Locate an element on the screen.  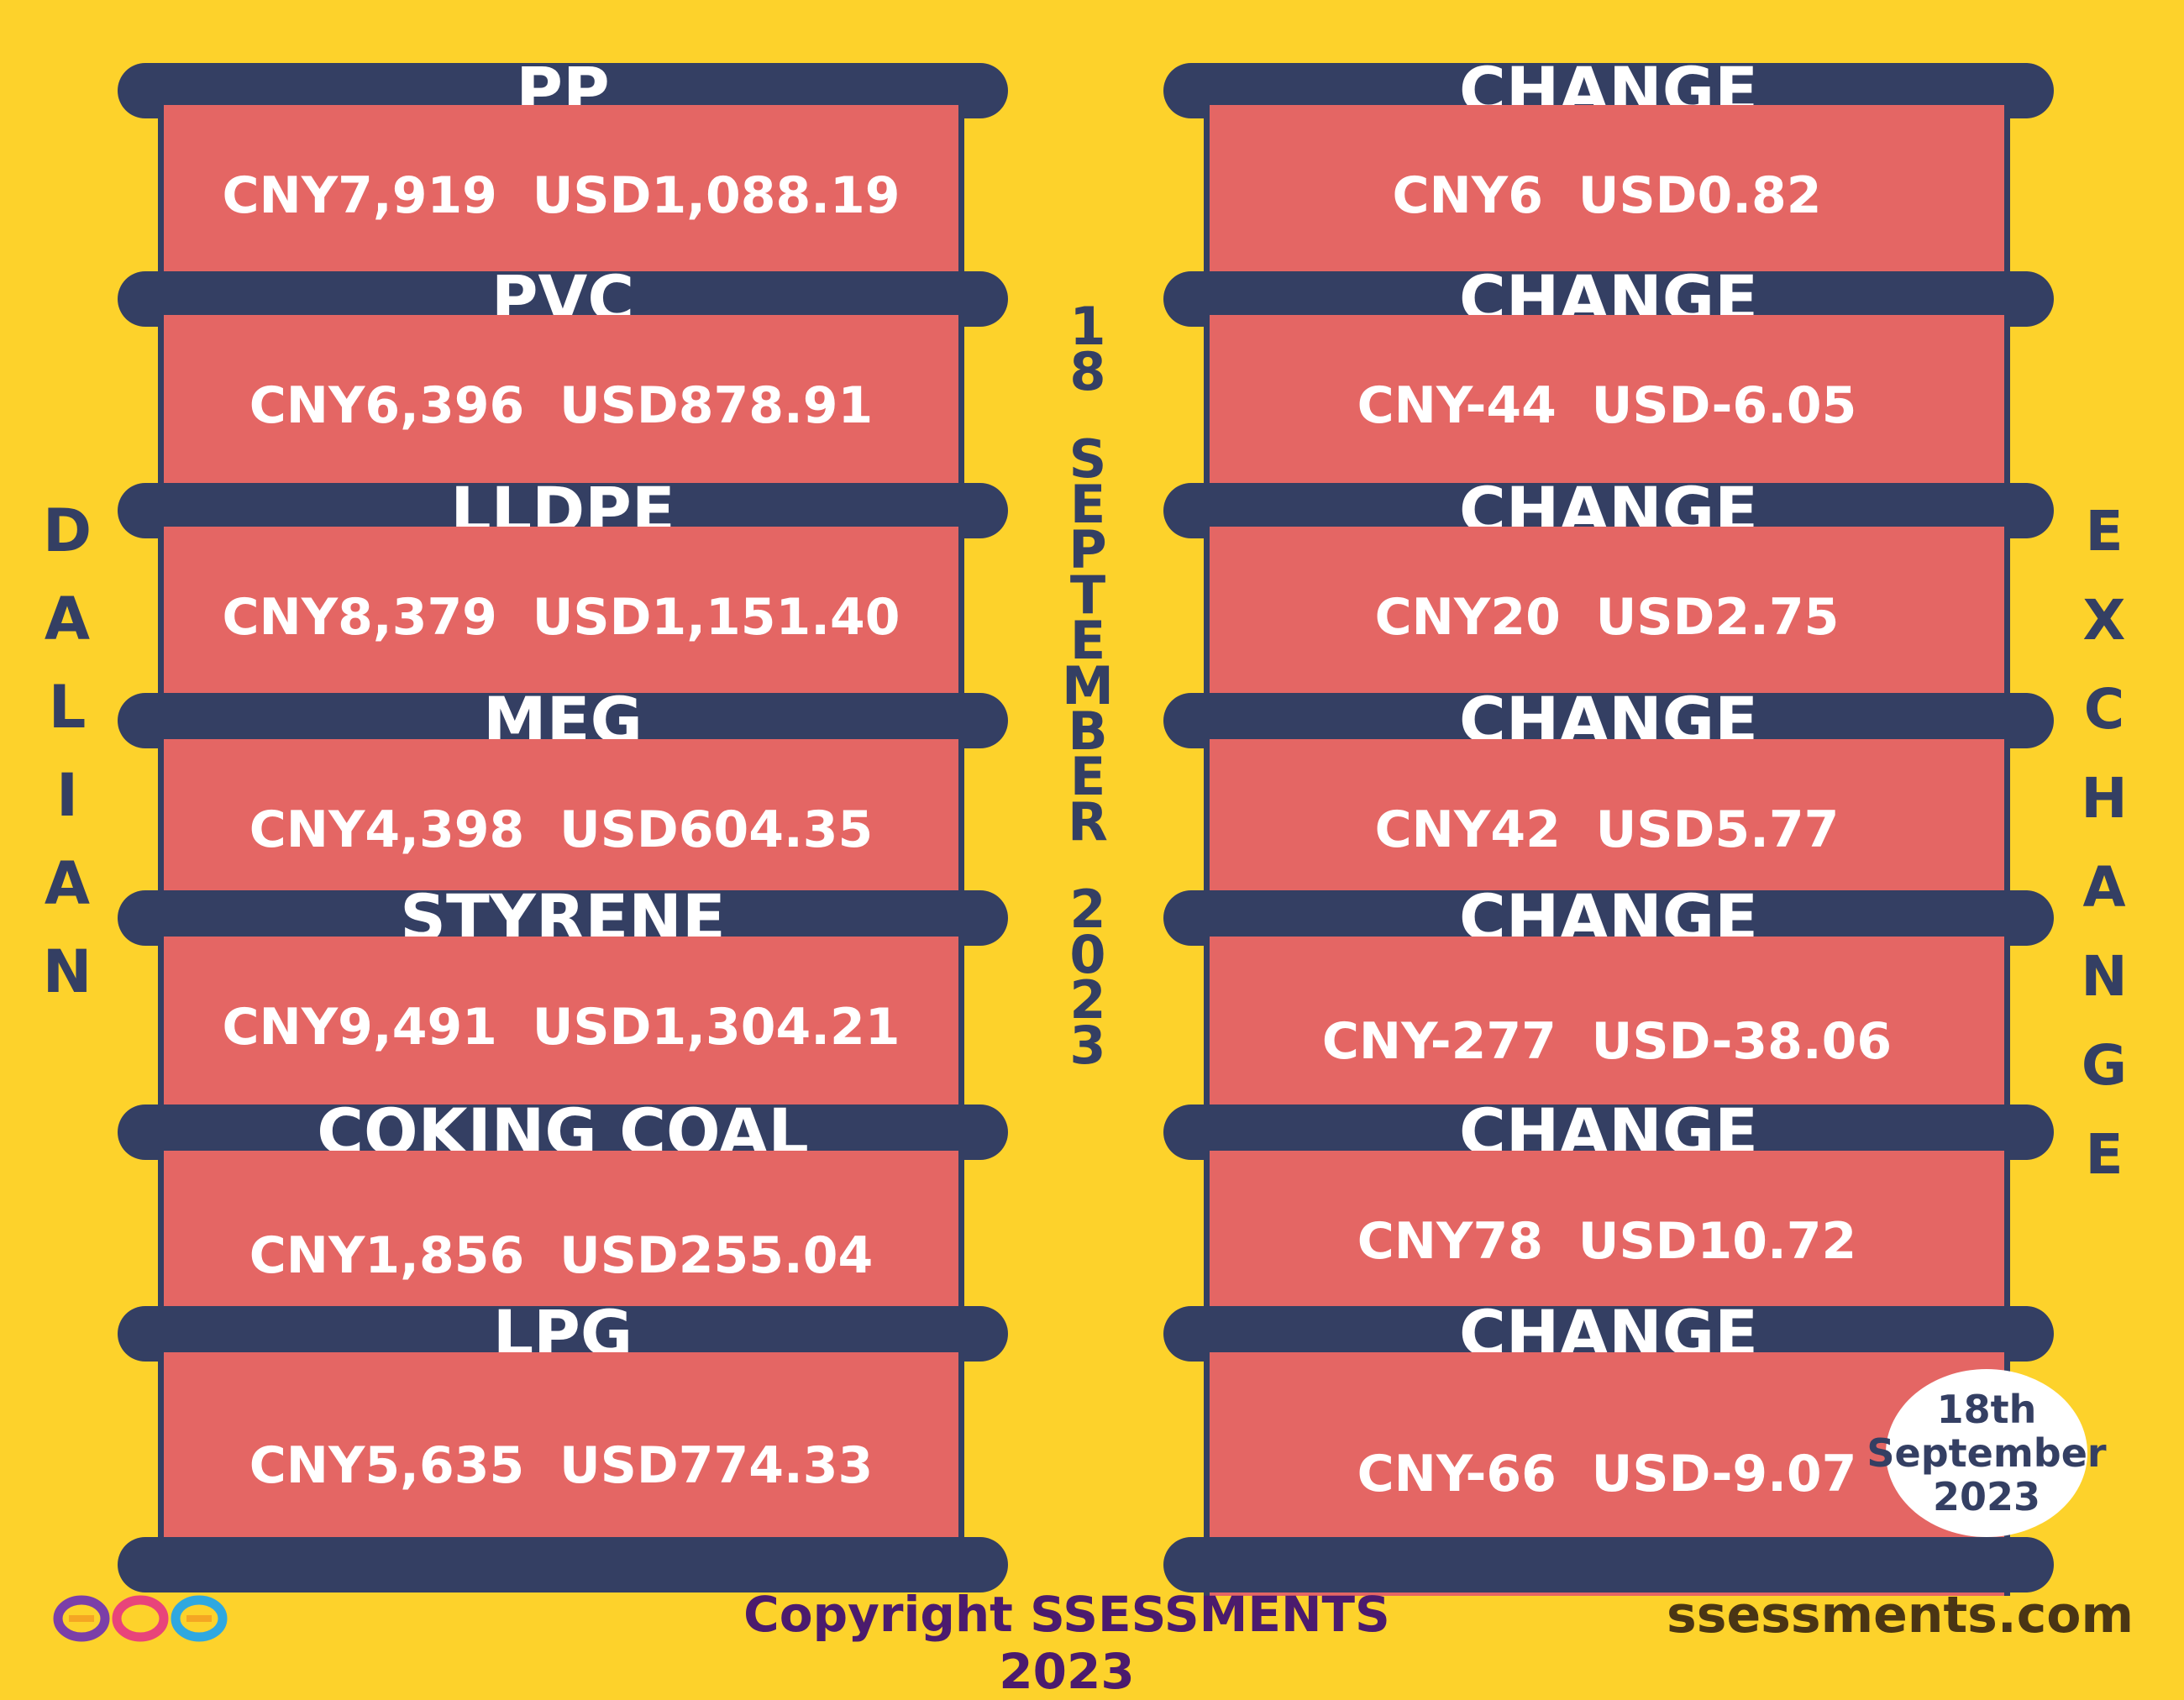
date-letter: 8 is located at coordinates (1087, 371).